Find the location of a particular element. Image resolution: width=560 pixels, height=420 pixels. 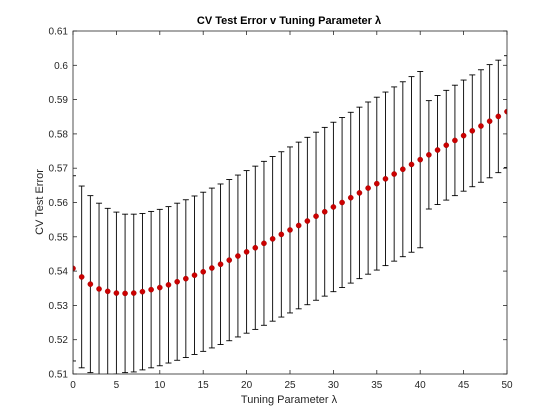

x-axis-label: Tuning Parameter λ is located at coordinates (289, 400).